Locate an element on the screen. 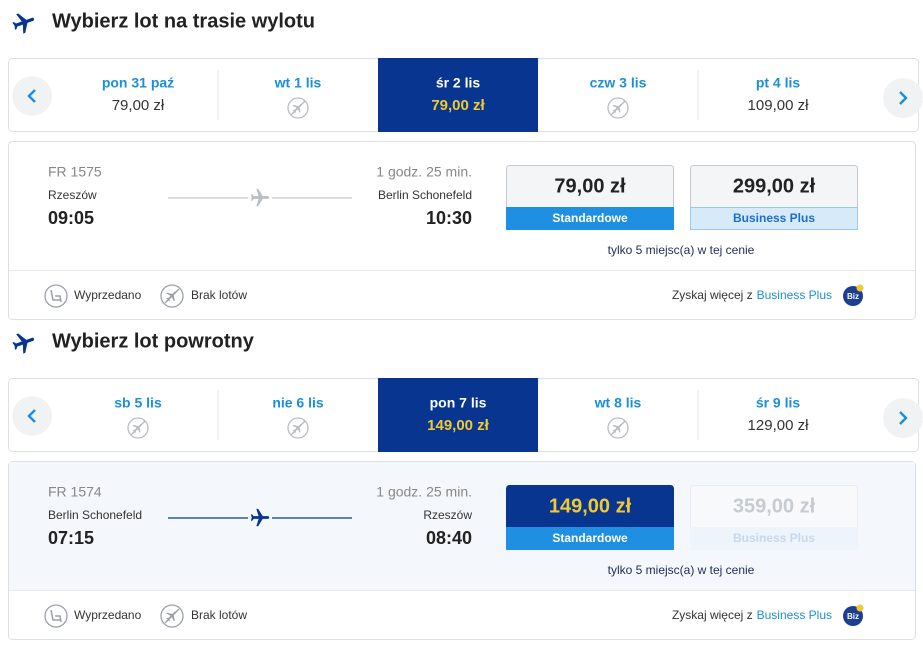 The image size is (923, 656). date-cell: czw 3 lis is located at coordinates (618, 83).